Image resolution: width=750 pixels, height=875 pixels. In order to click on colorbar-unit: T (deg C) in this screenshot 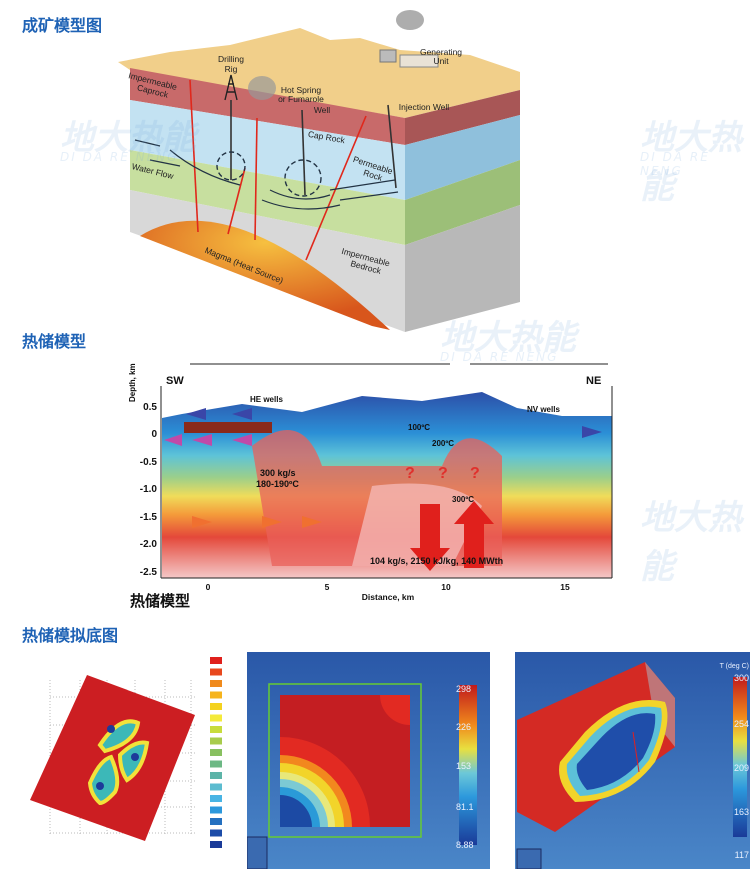, I will do `click(734, 666)`.